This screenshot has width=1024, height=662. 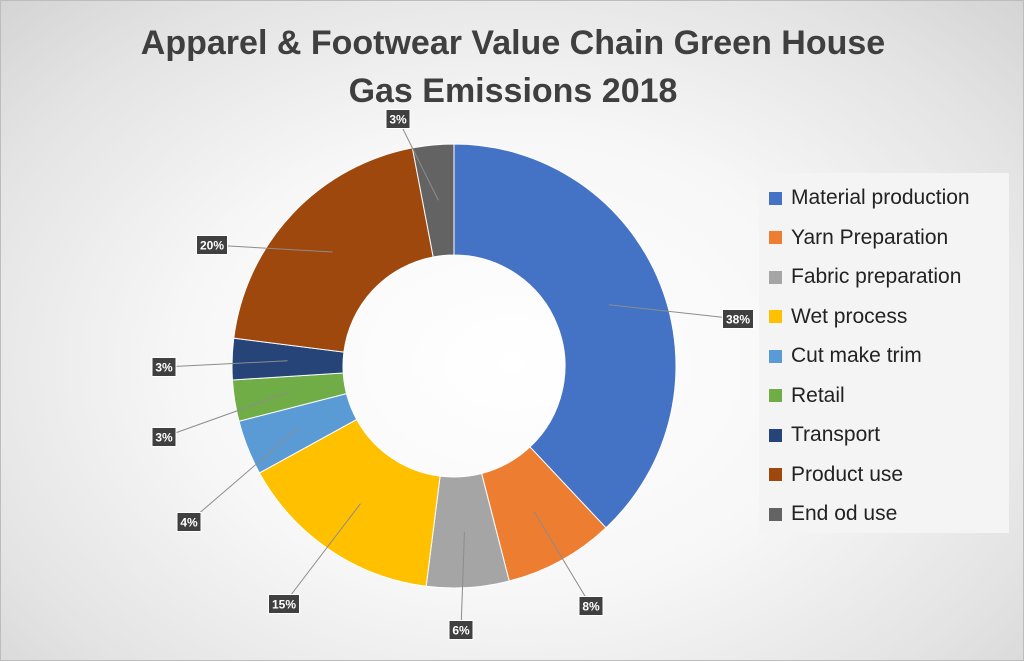 I want to click on leader-line-wet-process, so click(x=322, y=554).